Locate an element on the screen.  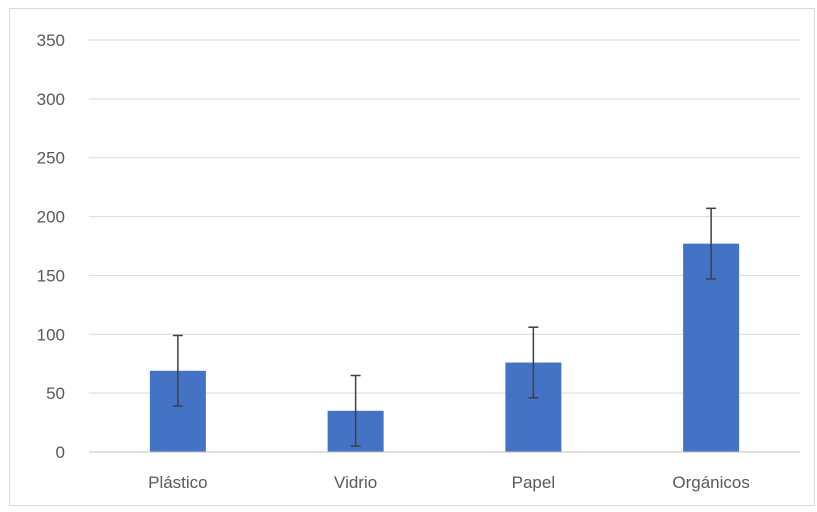
y-axis-tick-labels: 0 50 100 150 200 250 300 350 is located at coordinates (51, 246).